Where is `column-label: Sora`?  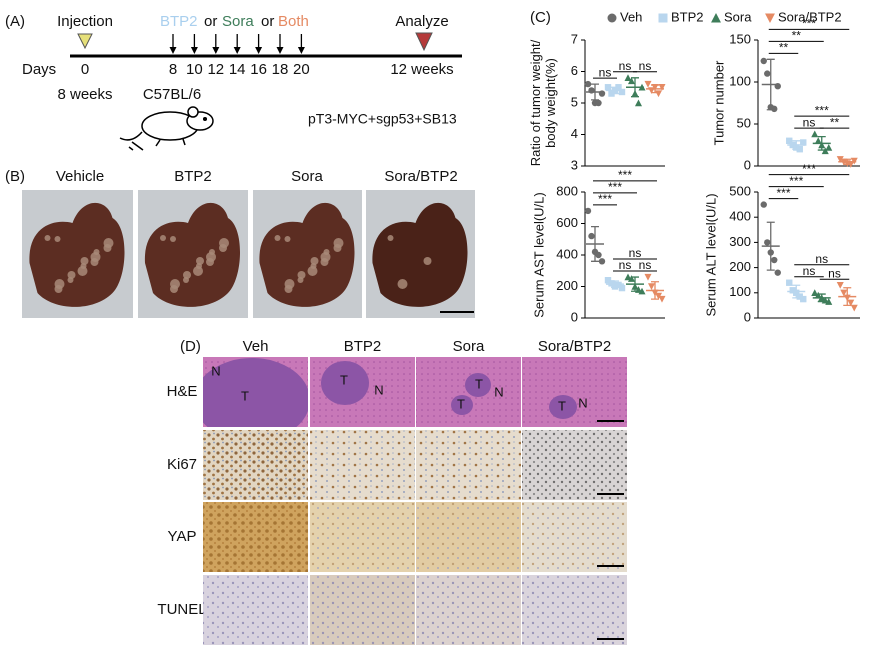 column-label: Sora is located at coordinates (469, 346).